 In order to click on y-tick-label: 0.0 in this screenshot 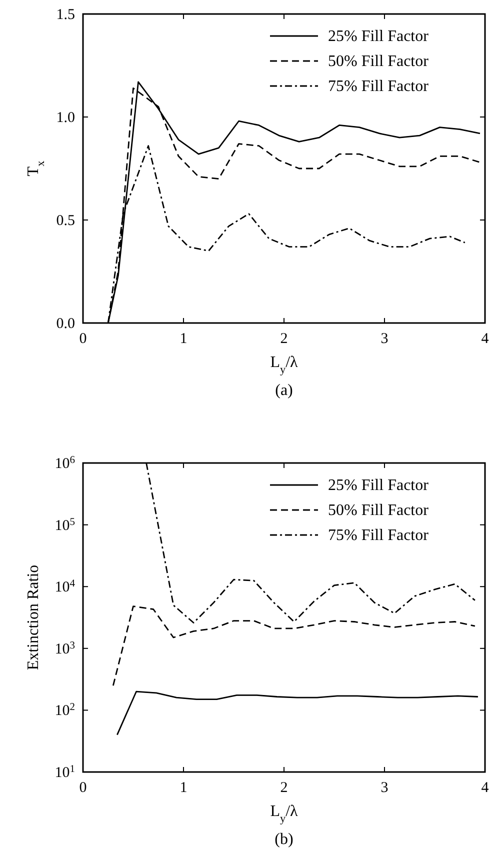, I will do `click(65, 324)`.